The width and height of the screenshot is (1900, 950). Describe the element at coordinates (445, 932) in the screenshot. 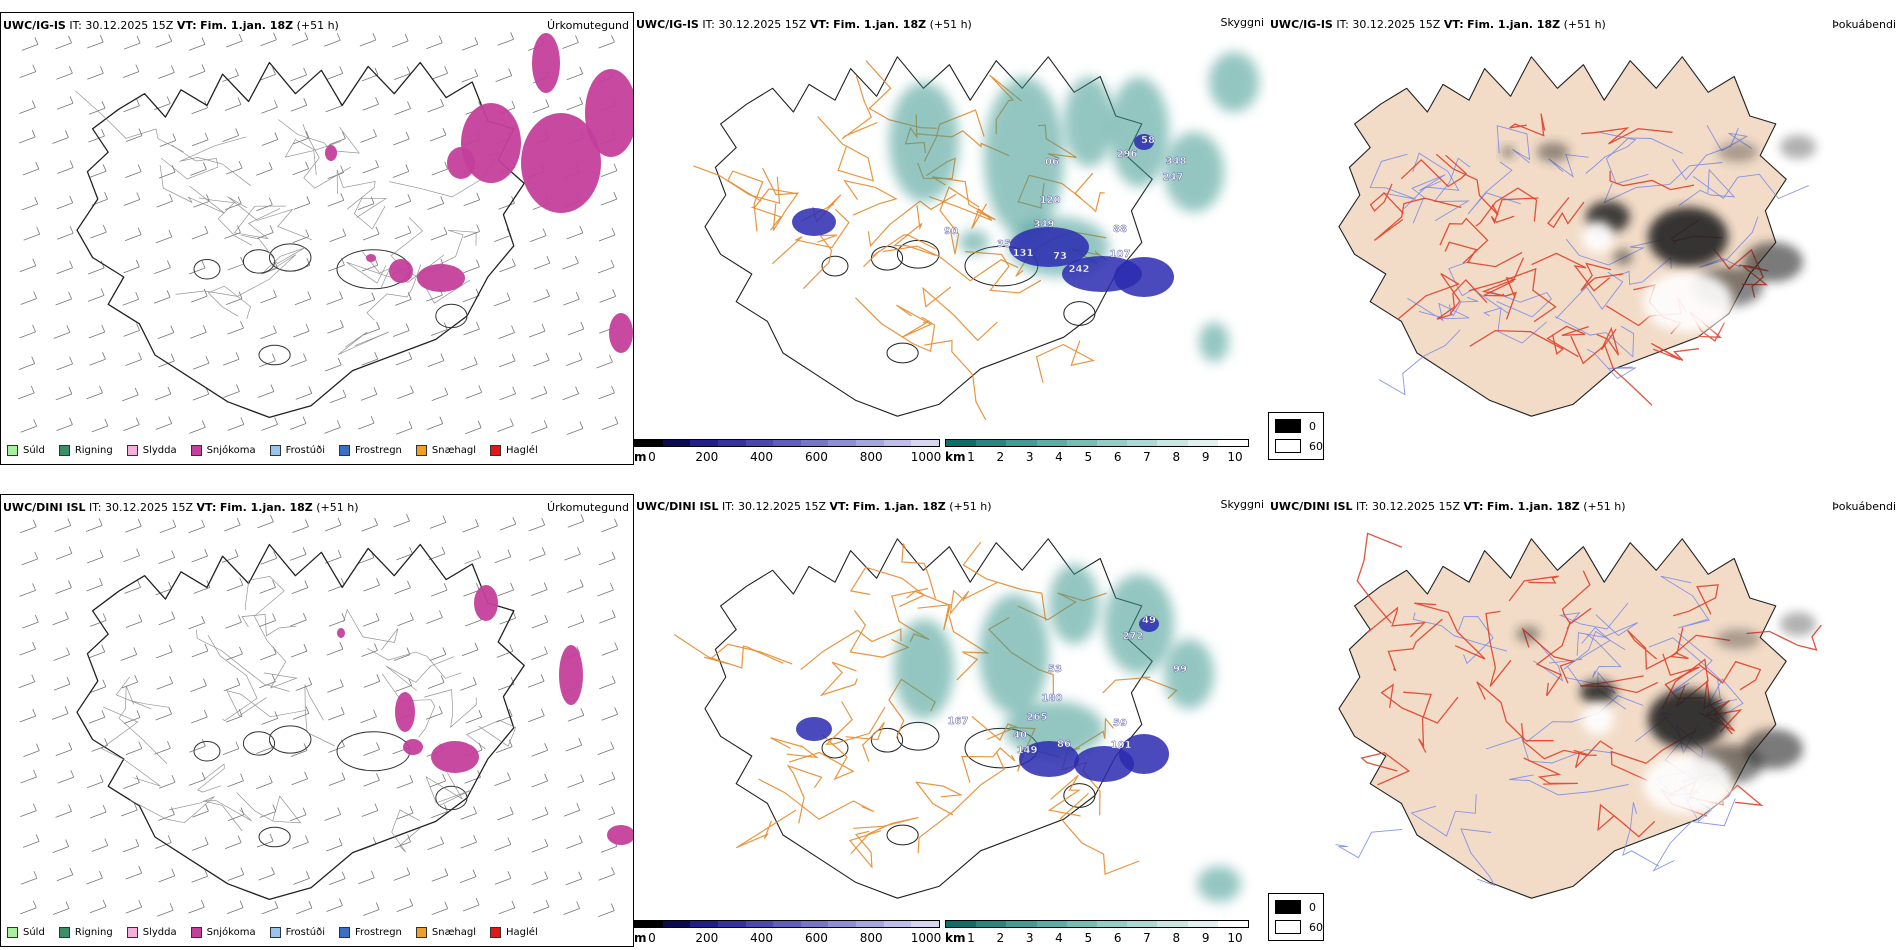

I see `legend-item: Snæhagl` at that location.